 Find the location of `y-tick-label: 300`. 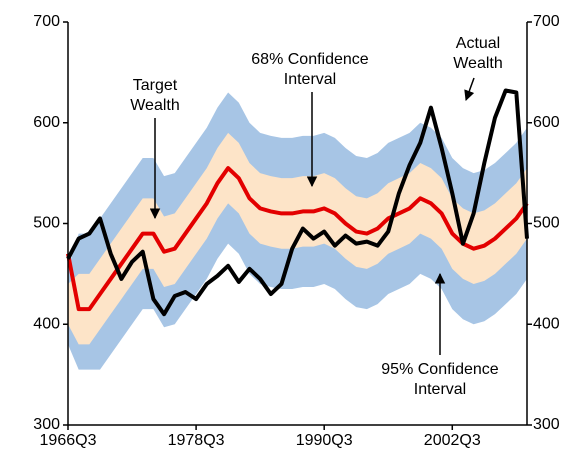

y-tick-label: 300 is located at coordinates (46, 424).